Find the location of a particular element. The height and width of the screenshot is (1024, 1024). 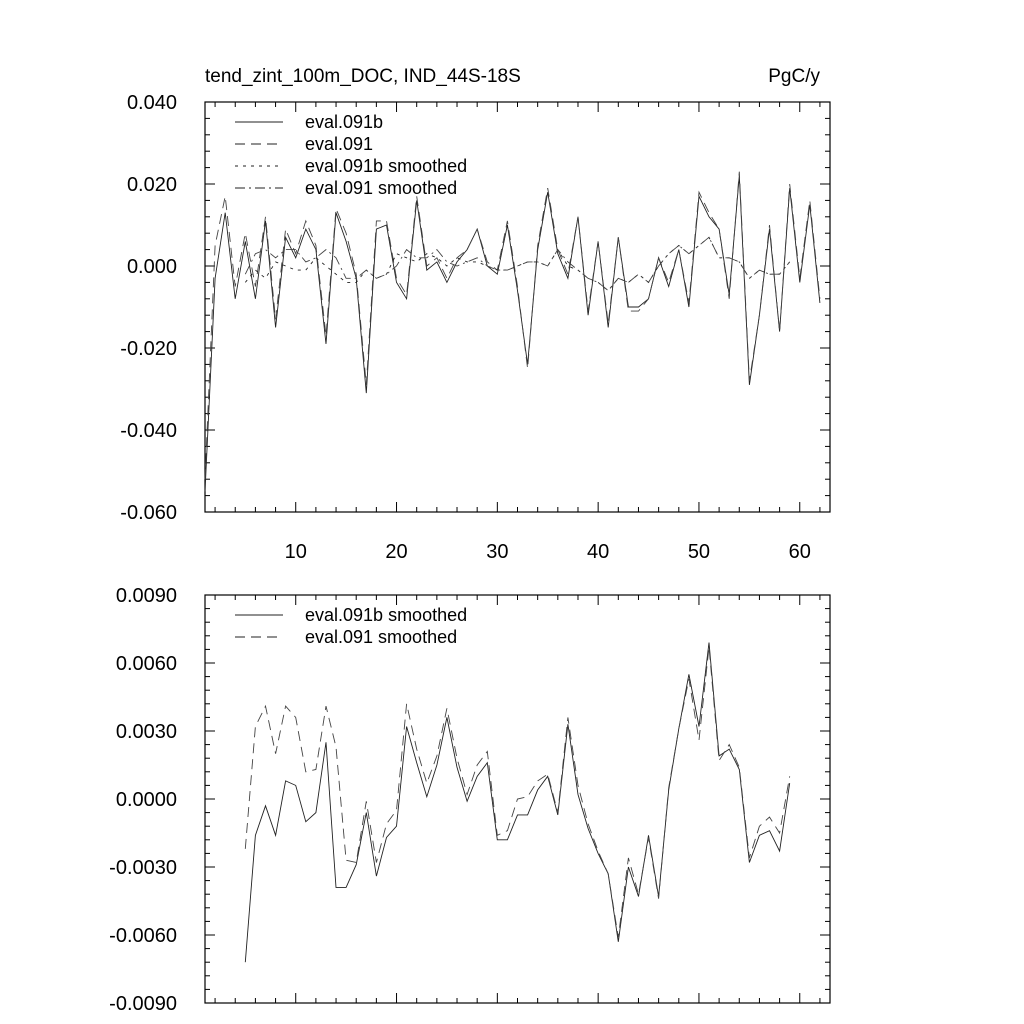

legend-label: eval.091 is located at coordinates (339, 144).